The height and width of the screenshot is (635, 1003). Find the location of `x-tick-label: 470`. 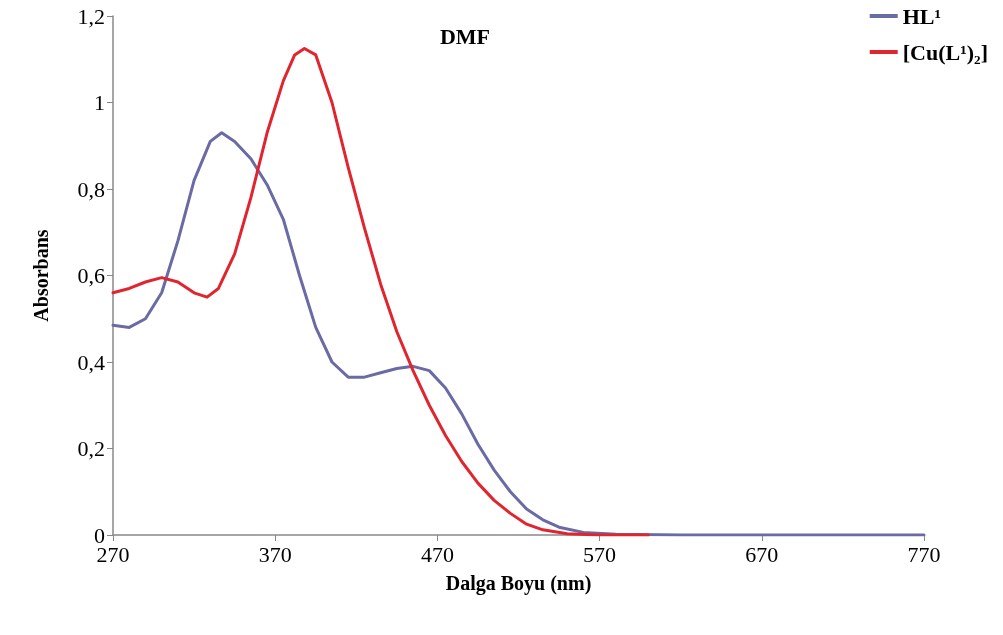

x-tick-label: 470 is located at coordinates (437, 554).